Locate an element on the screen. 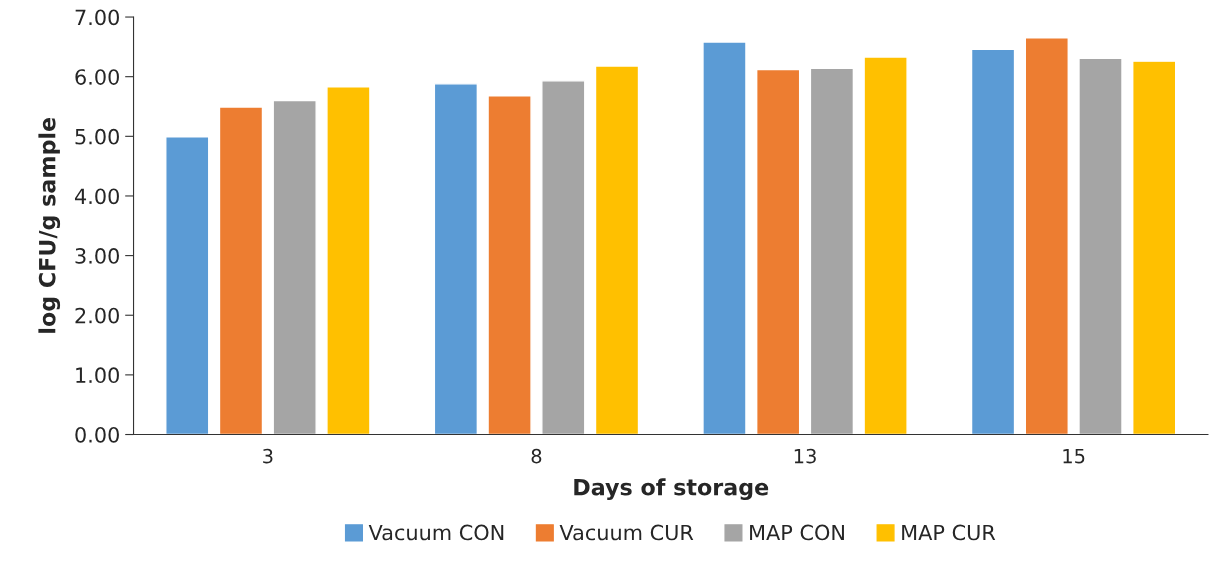 Image resolution: width=1214 pixels, height=568 pixels. y-tick-label: 0.00 is located at coordinates (97, 434).